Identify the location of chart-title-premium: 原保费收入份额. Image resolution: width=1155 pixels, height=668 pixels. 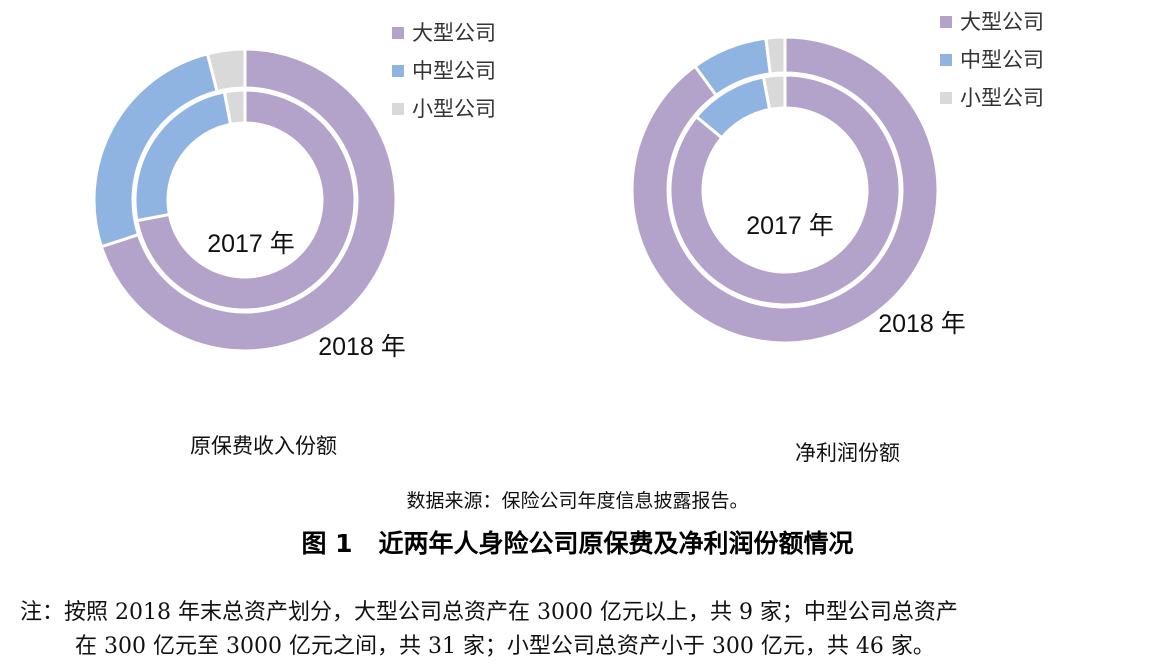
(263, 446).